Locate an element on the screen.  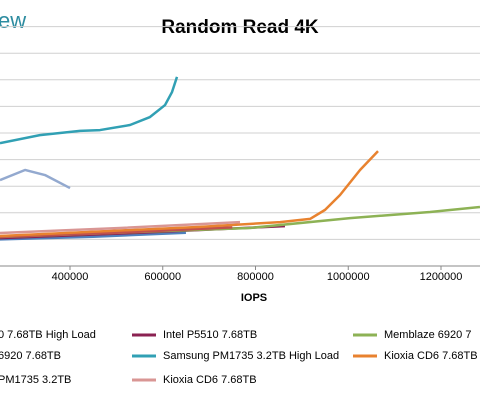
chart-title: Random Read 4K is located at coordinates (240, 27).